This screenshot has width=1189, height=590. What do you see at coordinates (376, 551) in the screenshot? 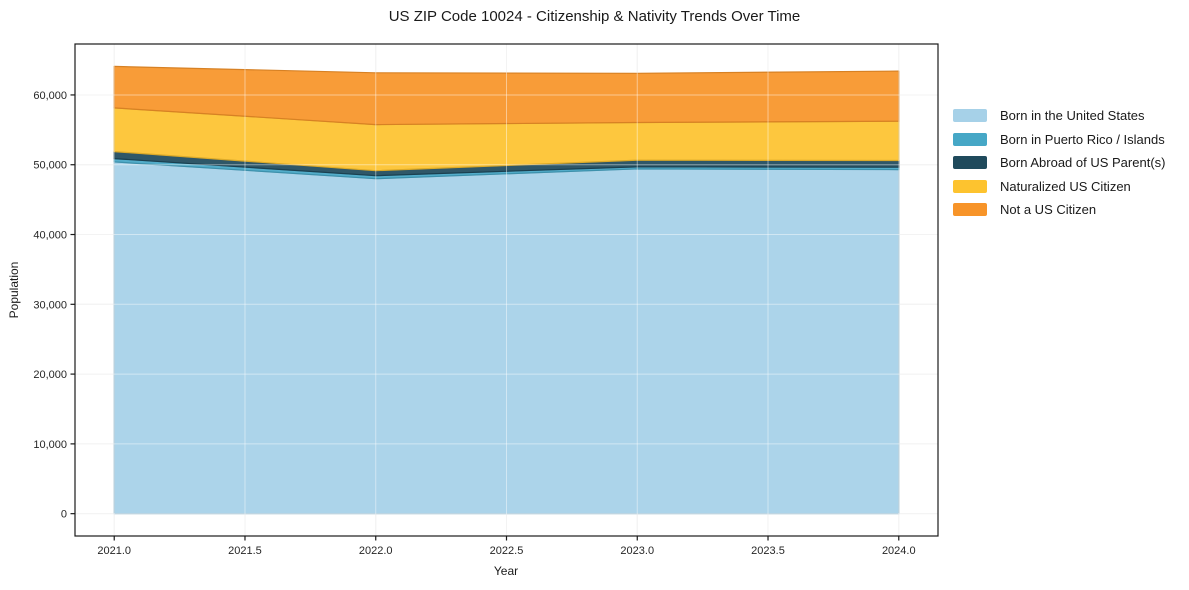
I see `x-tick-label: 2022.0` at bounding box center [376, 551].